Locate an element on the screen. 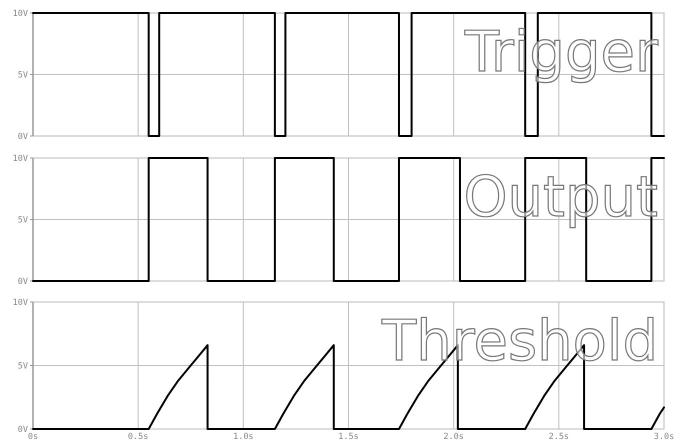  x-tick-label: 0s is located at coordinates (33, 437).